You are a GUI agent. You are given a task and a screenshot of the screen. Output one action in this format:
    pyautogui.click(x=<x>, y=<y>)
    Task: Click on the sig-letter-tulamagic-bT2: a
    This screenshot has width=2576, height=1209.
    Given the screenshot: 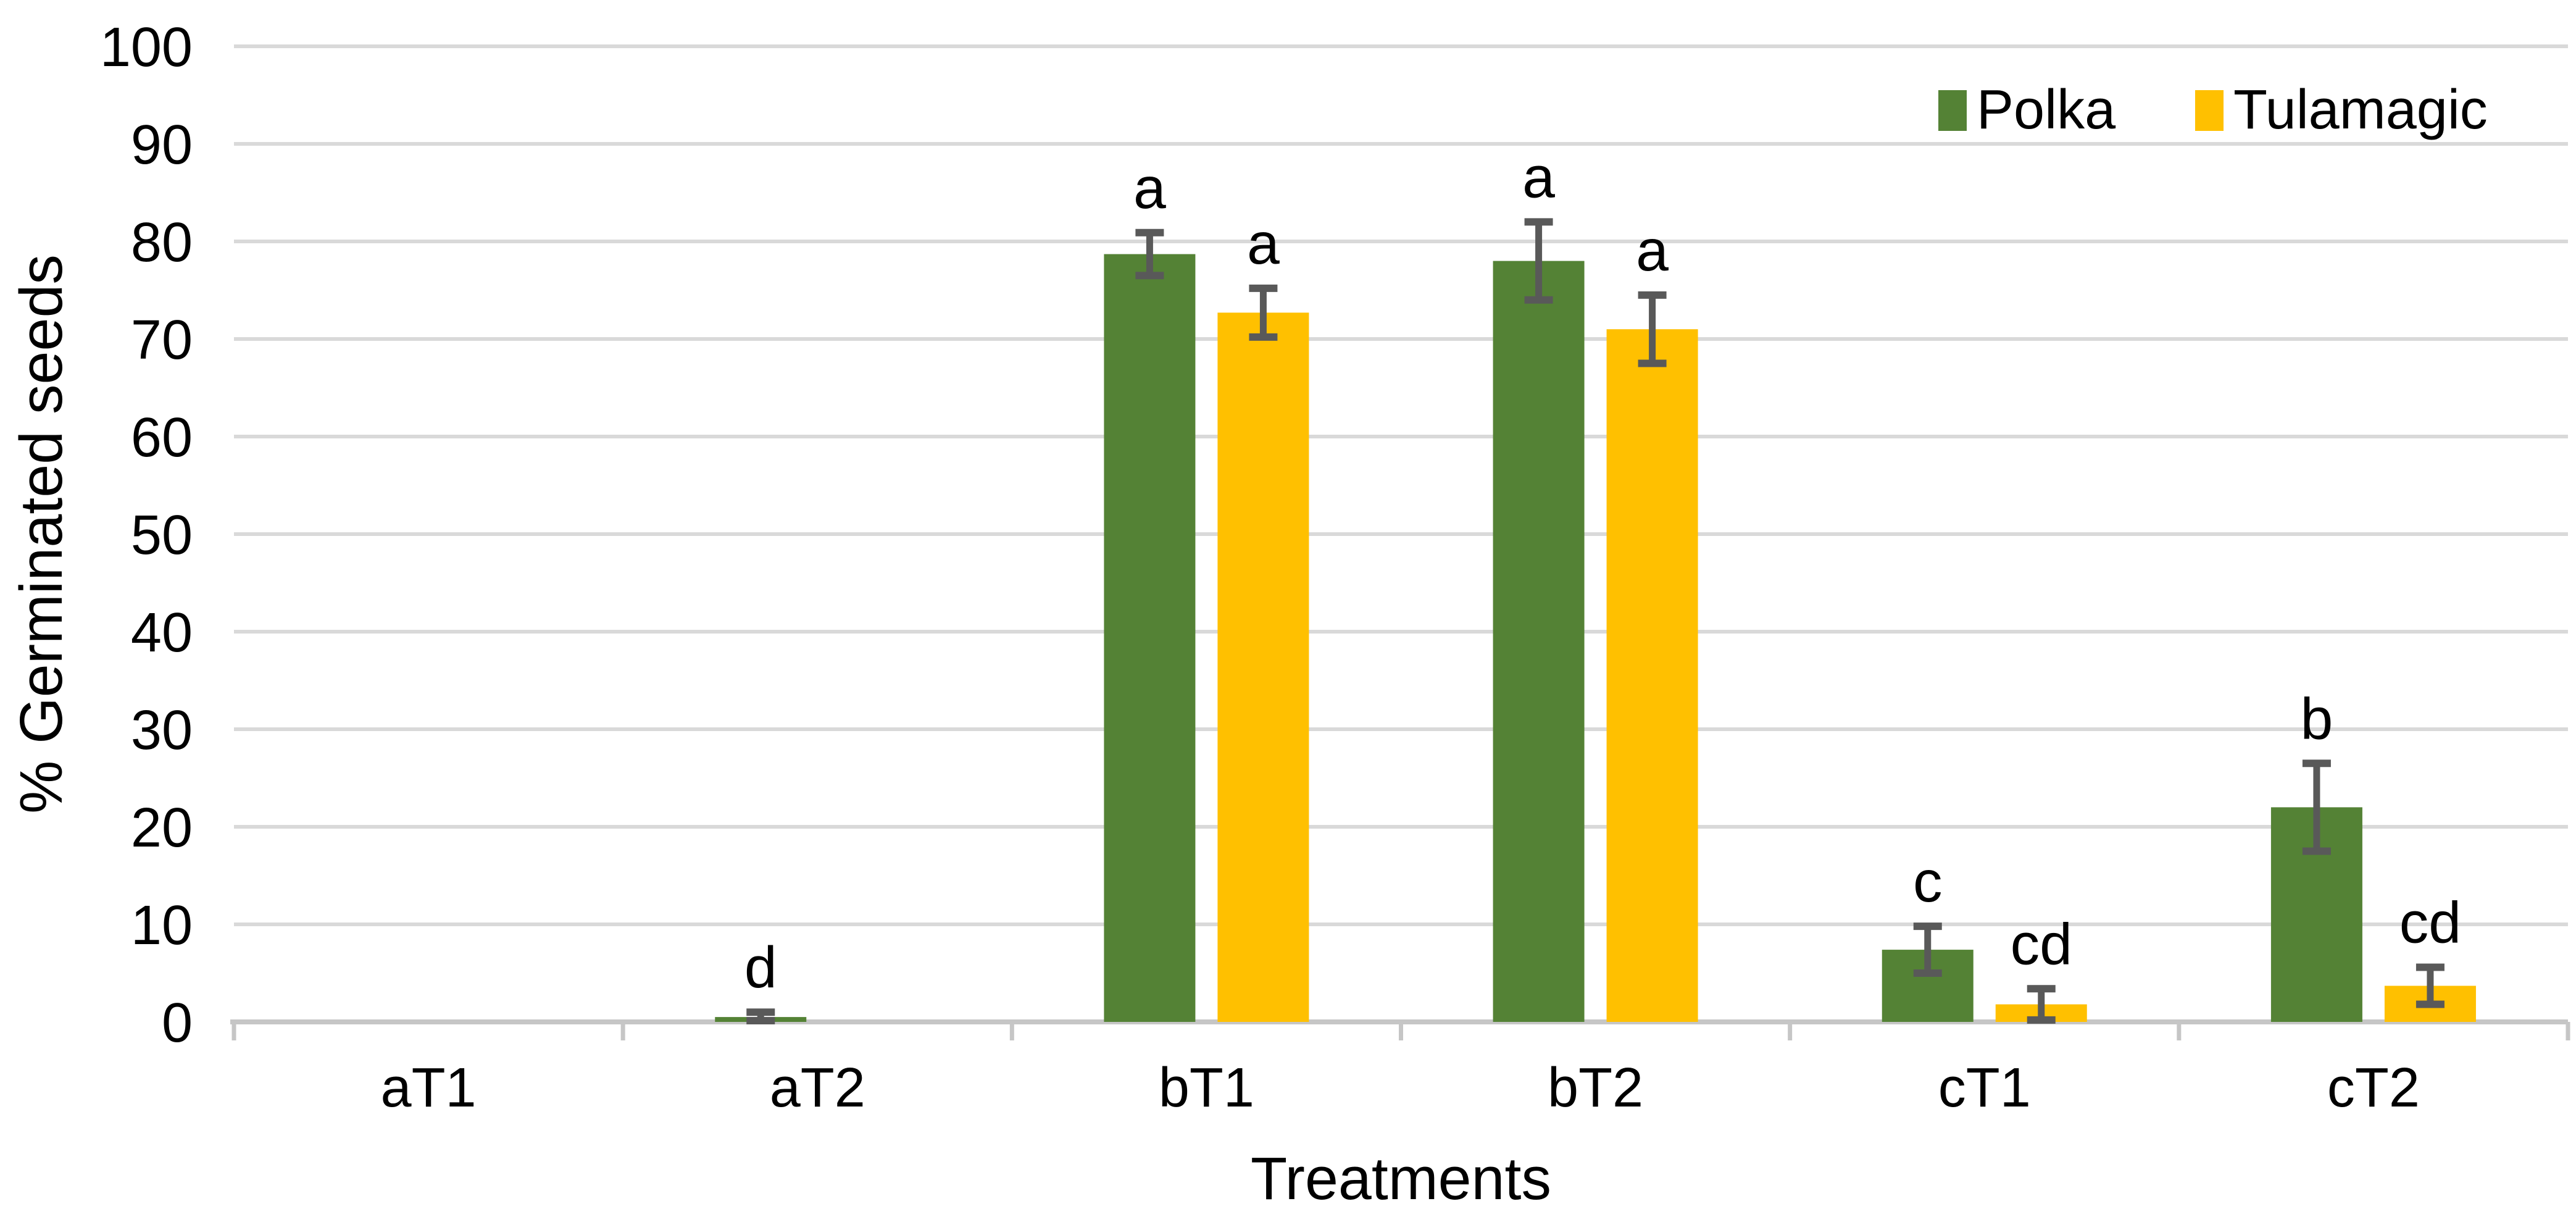 What is the action you would take?
    pyautogui.click(x=1652, y=250)
    